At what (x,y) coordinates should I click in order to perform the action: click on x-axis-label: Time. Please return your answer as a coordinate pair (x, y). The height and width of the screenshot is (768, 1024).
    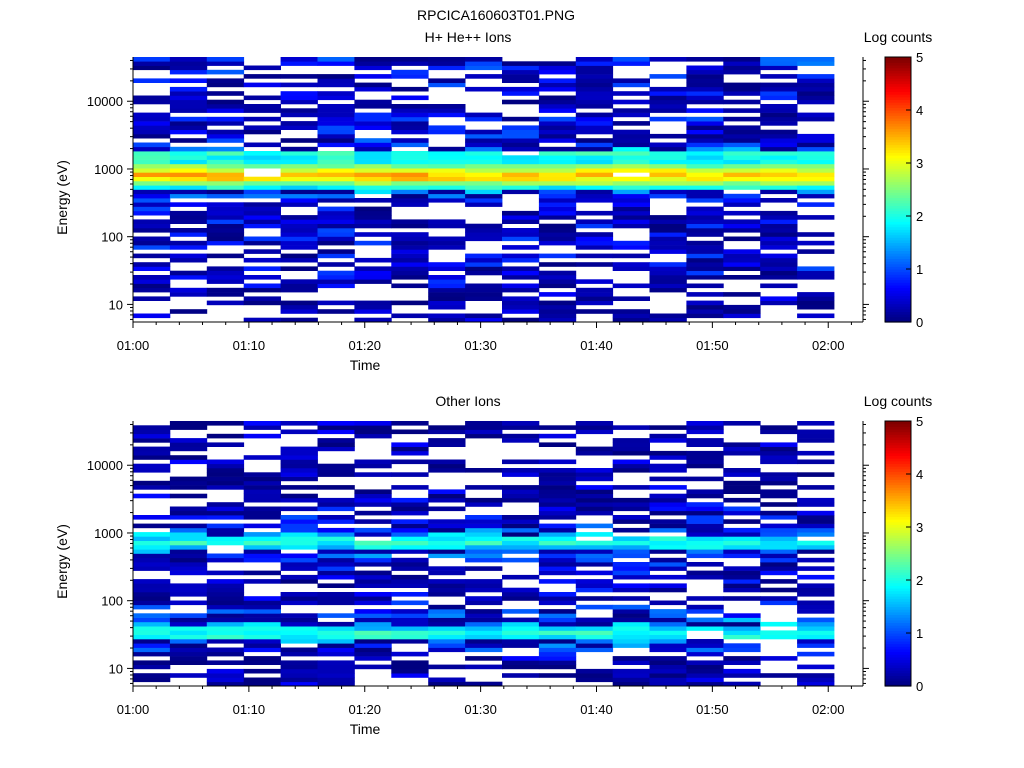
    Looking at the image, I should click on (365, 365).